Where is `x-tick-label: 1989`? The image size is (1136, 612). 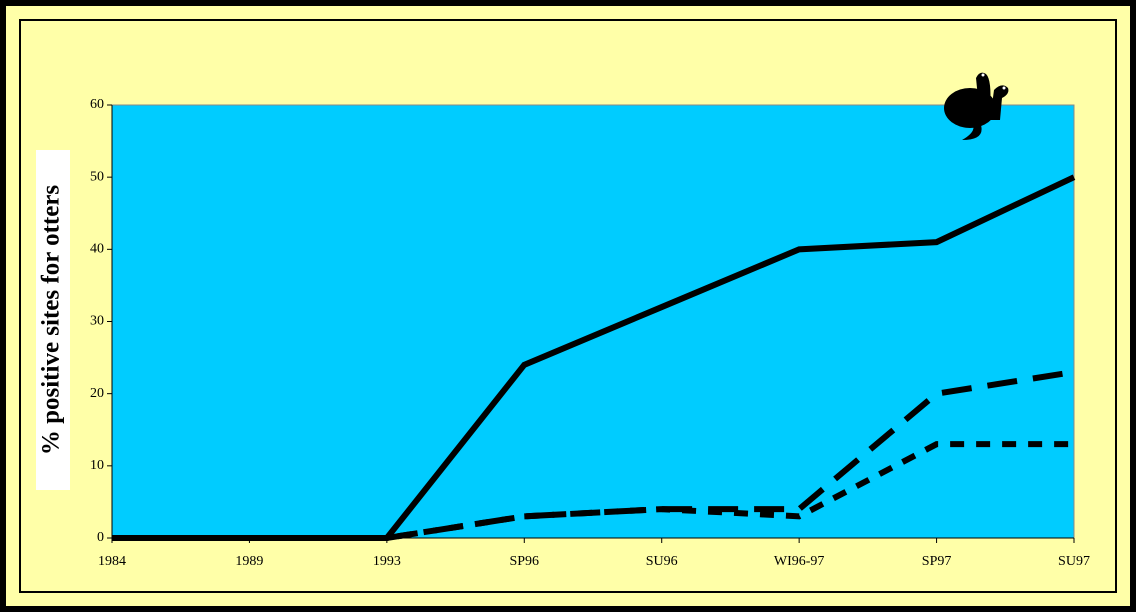 x-tick-label: 1989 is located at coordinates (249, 561).